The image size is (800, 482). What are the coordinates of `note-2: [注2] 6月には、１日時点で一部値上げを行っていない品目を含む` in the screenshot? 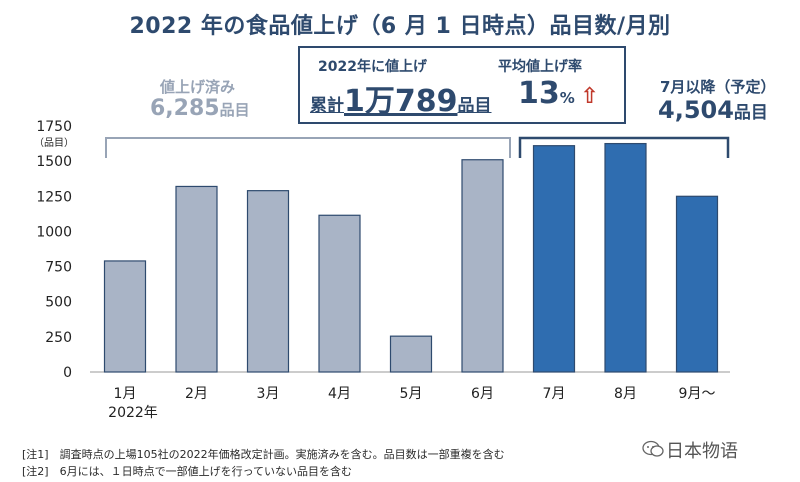 It's located at (187, 471).